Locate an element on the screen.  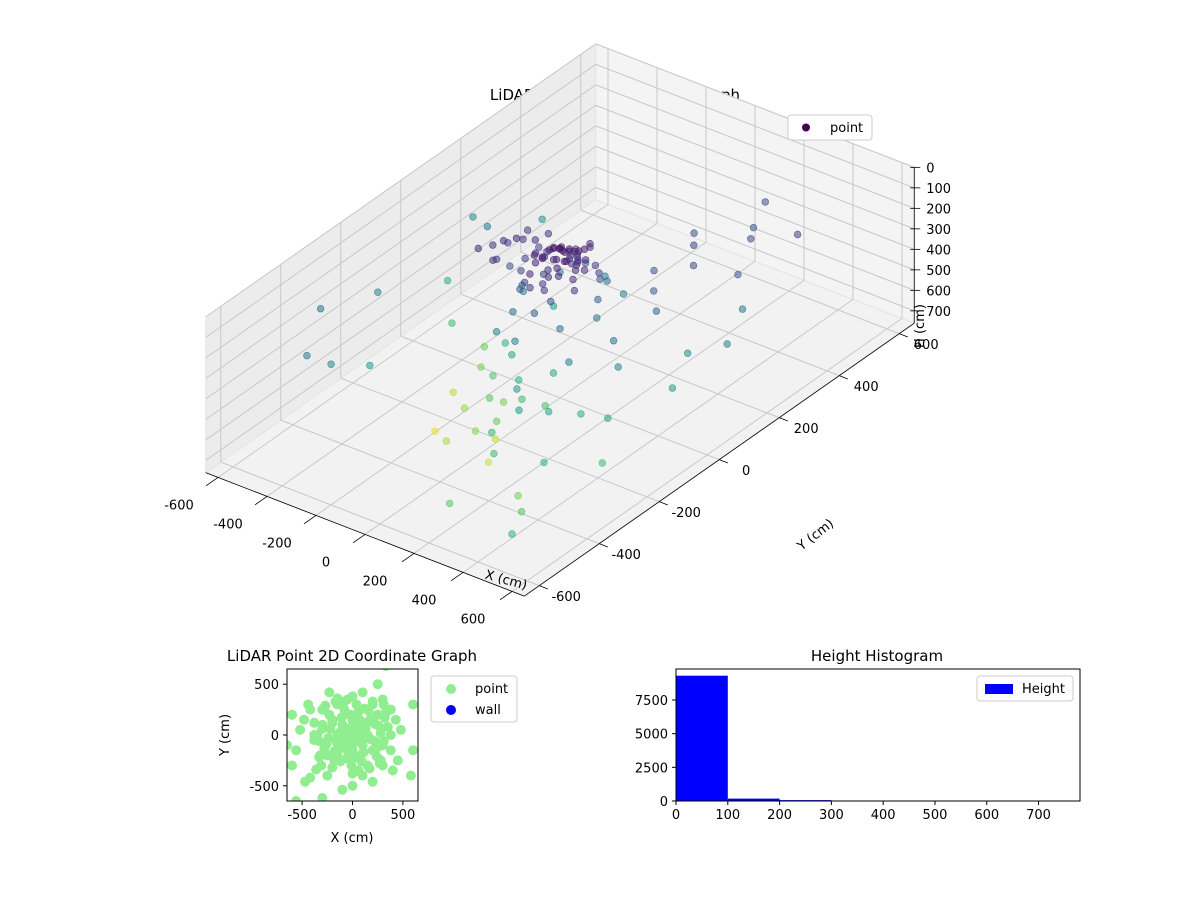
tick-label-hist-y: 5000 is located at coordinates (651, 735).